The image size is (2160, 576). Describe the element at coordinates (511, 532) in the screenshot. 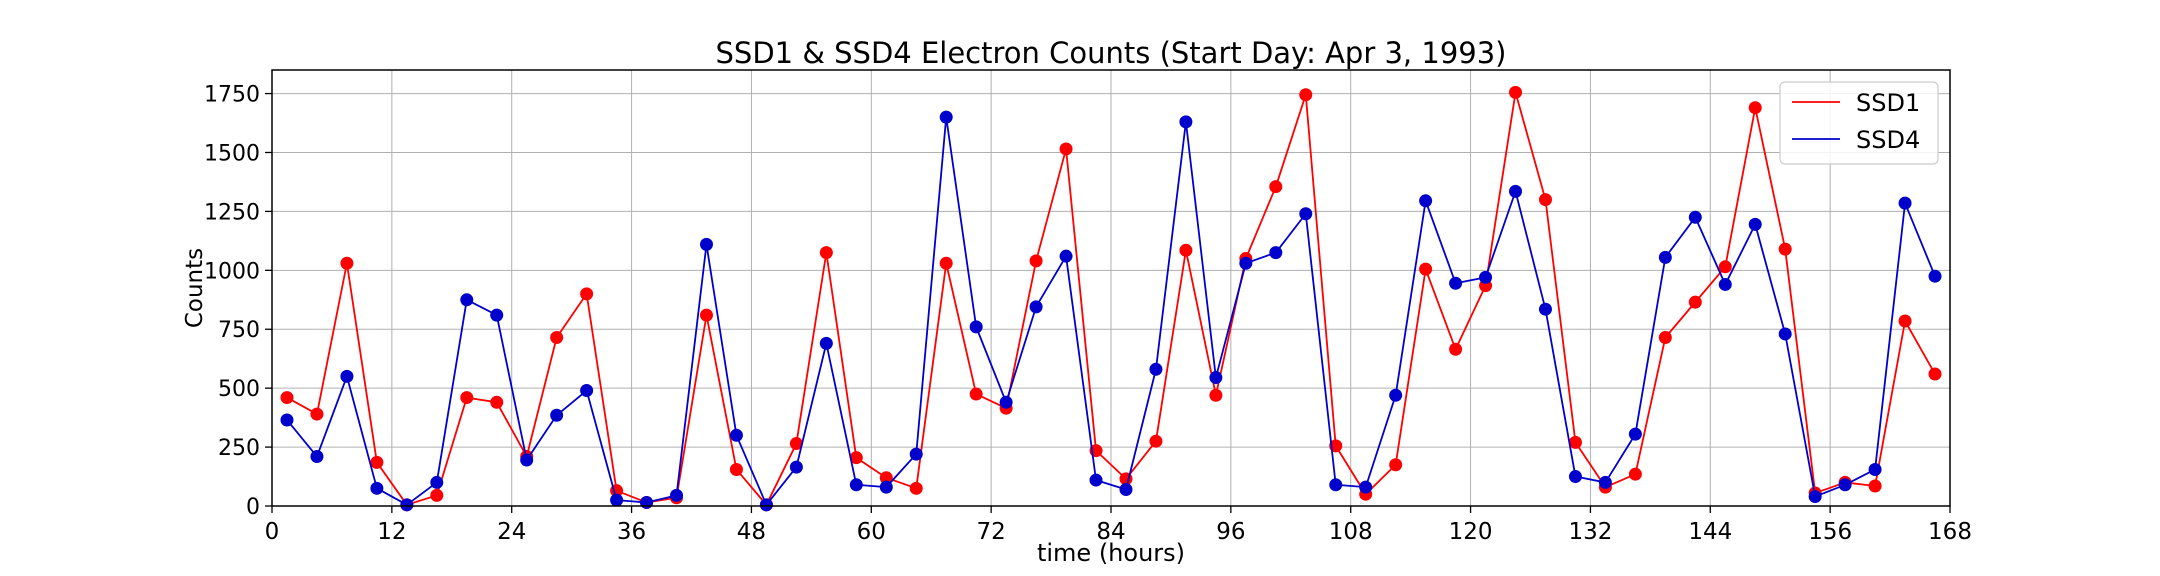

I see `x-tick-label: 24` at that location.